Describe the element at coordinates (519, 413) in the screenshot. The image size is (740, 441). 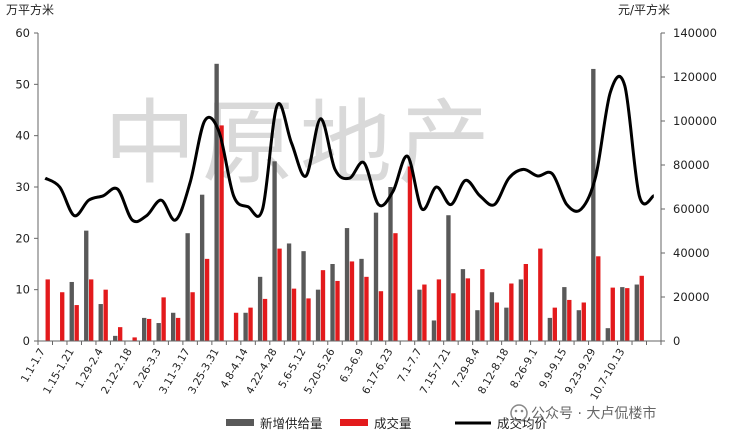
I see `wechat-icon` at that location.